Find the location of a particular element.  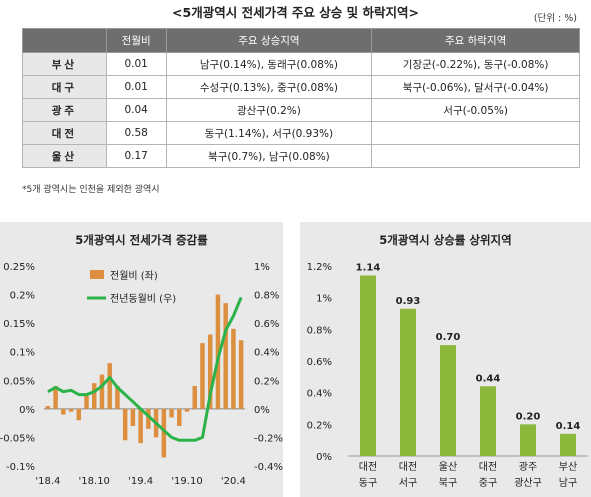

row-region: 광주 is located at coordinates (64, 110).